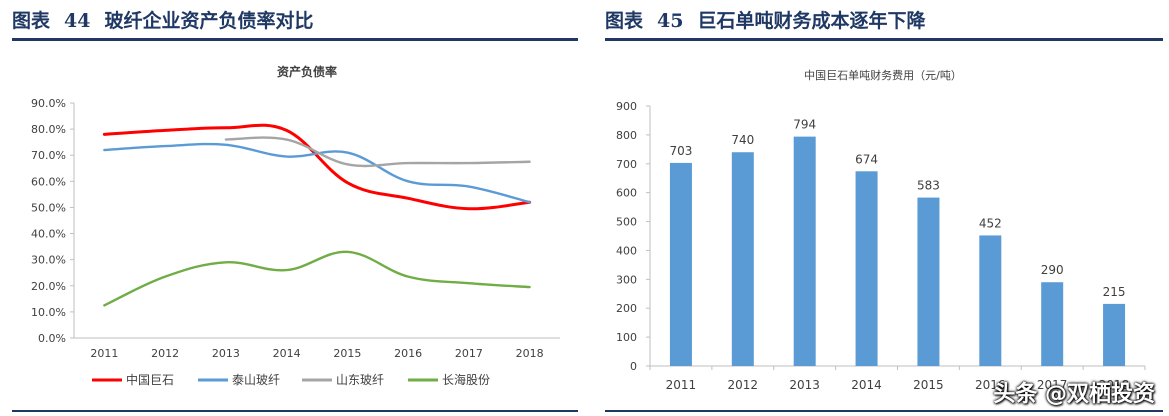 The height and width of the screenshot is (416, 1169). I want to click on bar-2017, so click(1052, 324).